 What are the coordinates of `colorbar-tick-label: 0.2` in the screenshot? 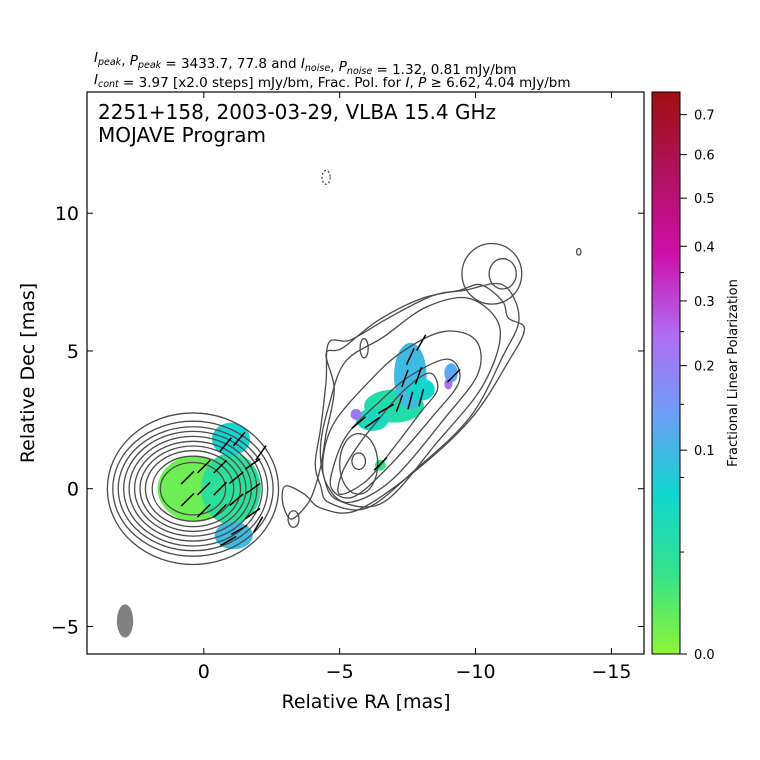 It's located at (704, 367).